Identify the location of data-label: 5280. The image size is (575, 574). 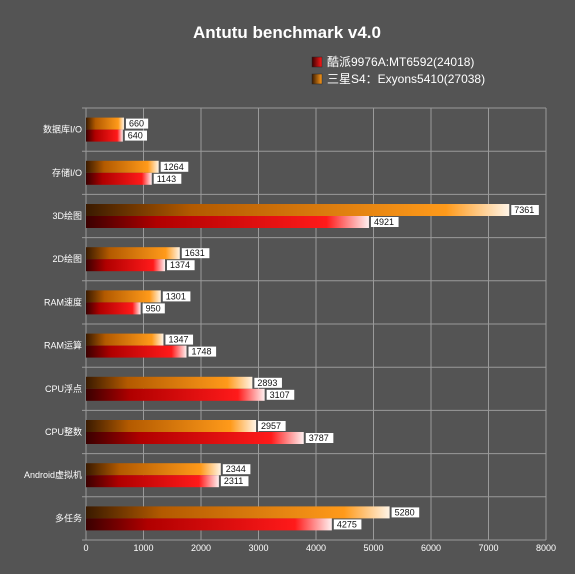
(405, 512).